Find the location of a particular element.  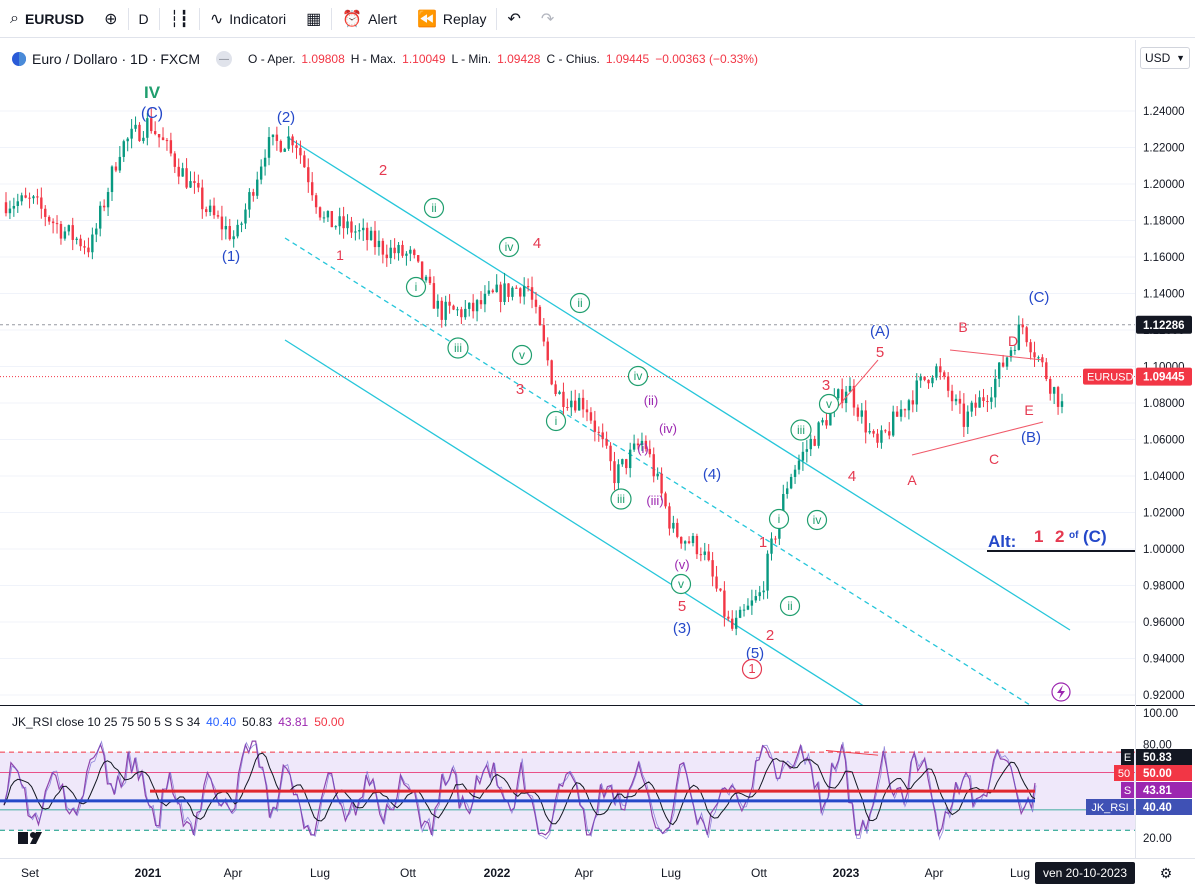

redo-icon: ↷ is located at coordinates (547, 19).